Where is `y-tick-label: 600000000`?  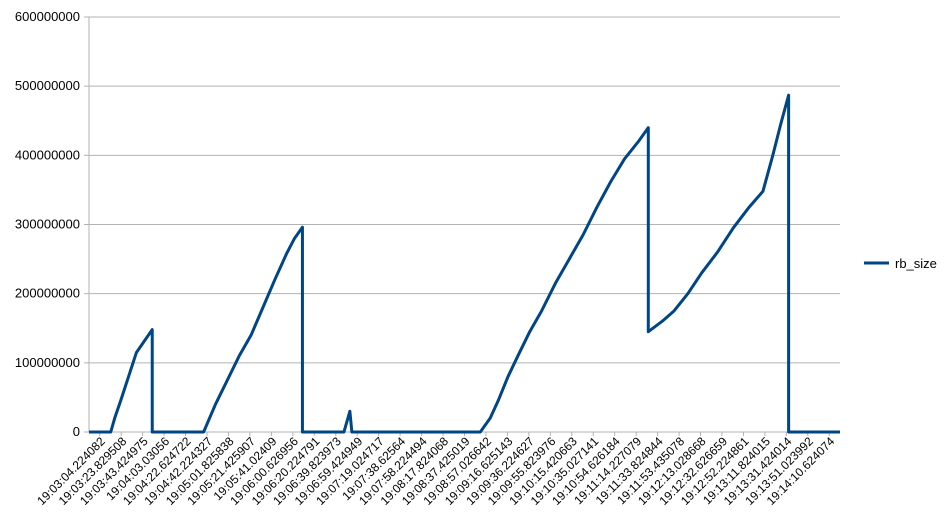
y-tick-label: 600000000 is located at coordinates (47, 16).